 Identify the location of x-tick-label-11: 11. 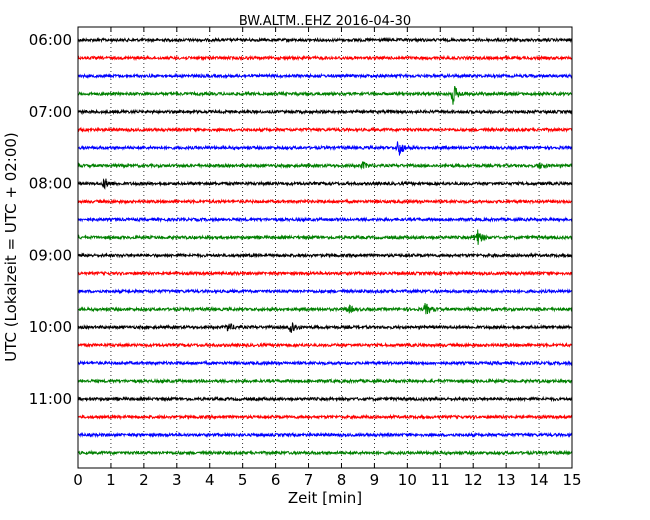
(440, 480).